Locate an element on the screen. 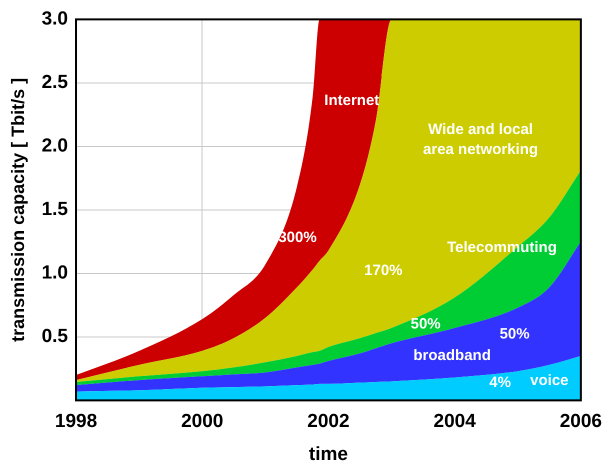 The width and height of the screenshot is (612, 472). series-label: broadband is located at coordinates (452, 355).